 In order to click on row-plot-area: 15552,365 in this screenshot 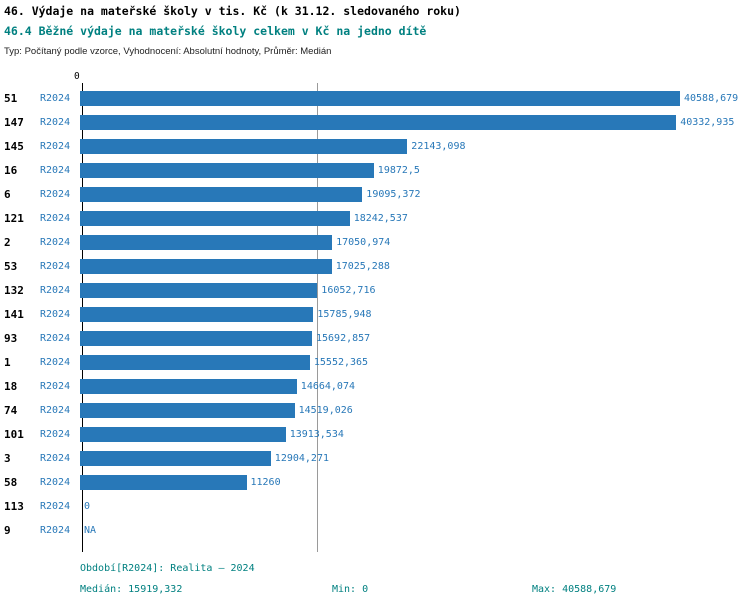, I will do `click(414, 362)`.